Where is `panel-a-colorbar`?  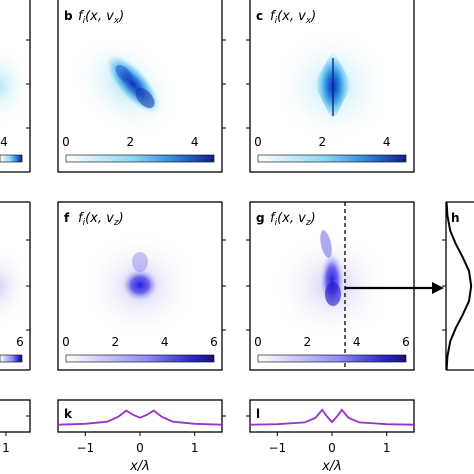 panel-a-colorbar is located at coordinates (11, 158).